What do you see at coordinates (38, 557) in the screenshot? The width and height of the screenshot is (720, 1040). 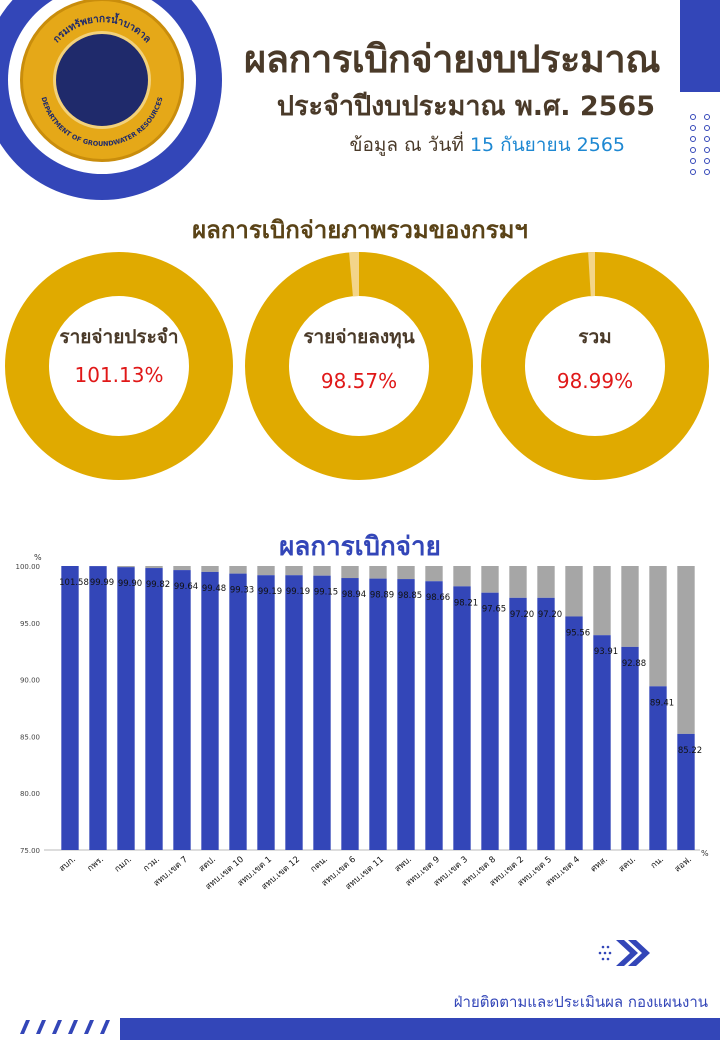 I see `y-axis-label: %` at bounding box center [38, 557].